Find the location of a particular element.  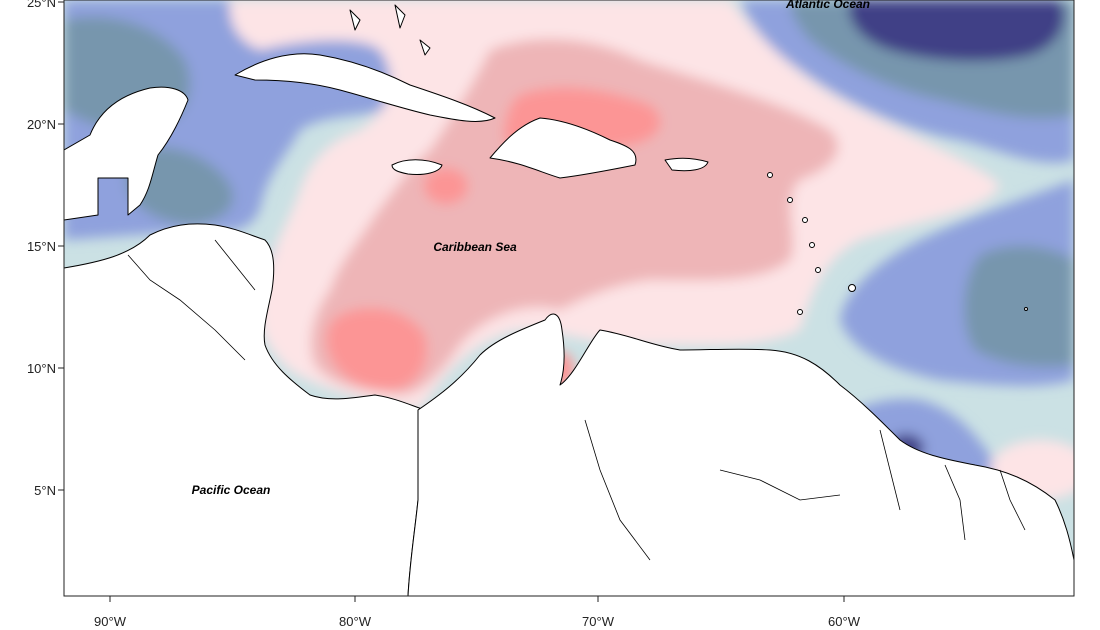

x-tick-label: 60°W is located at coordinates (844, 621).